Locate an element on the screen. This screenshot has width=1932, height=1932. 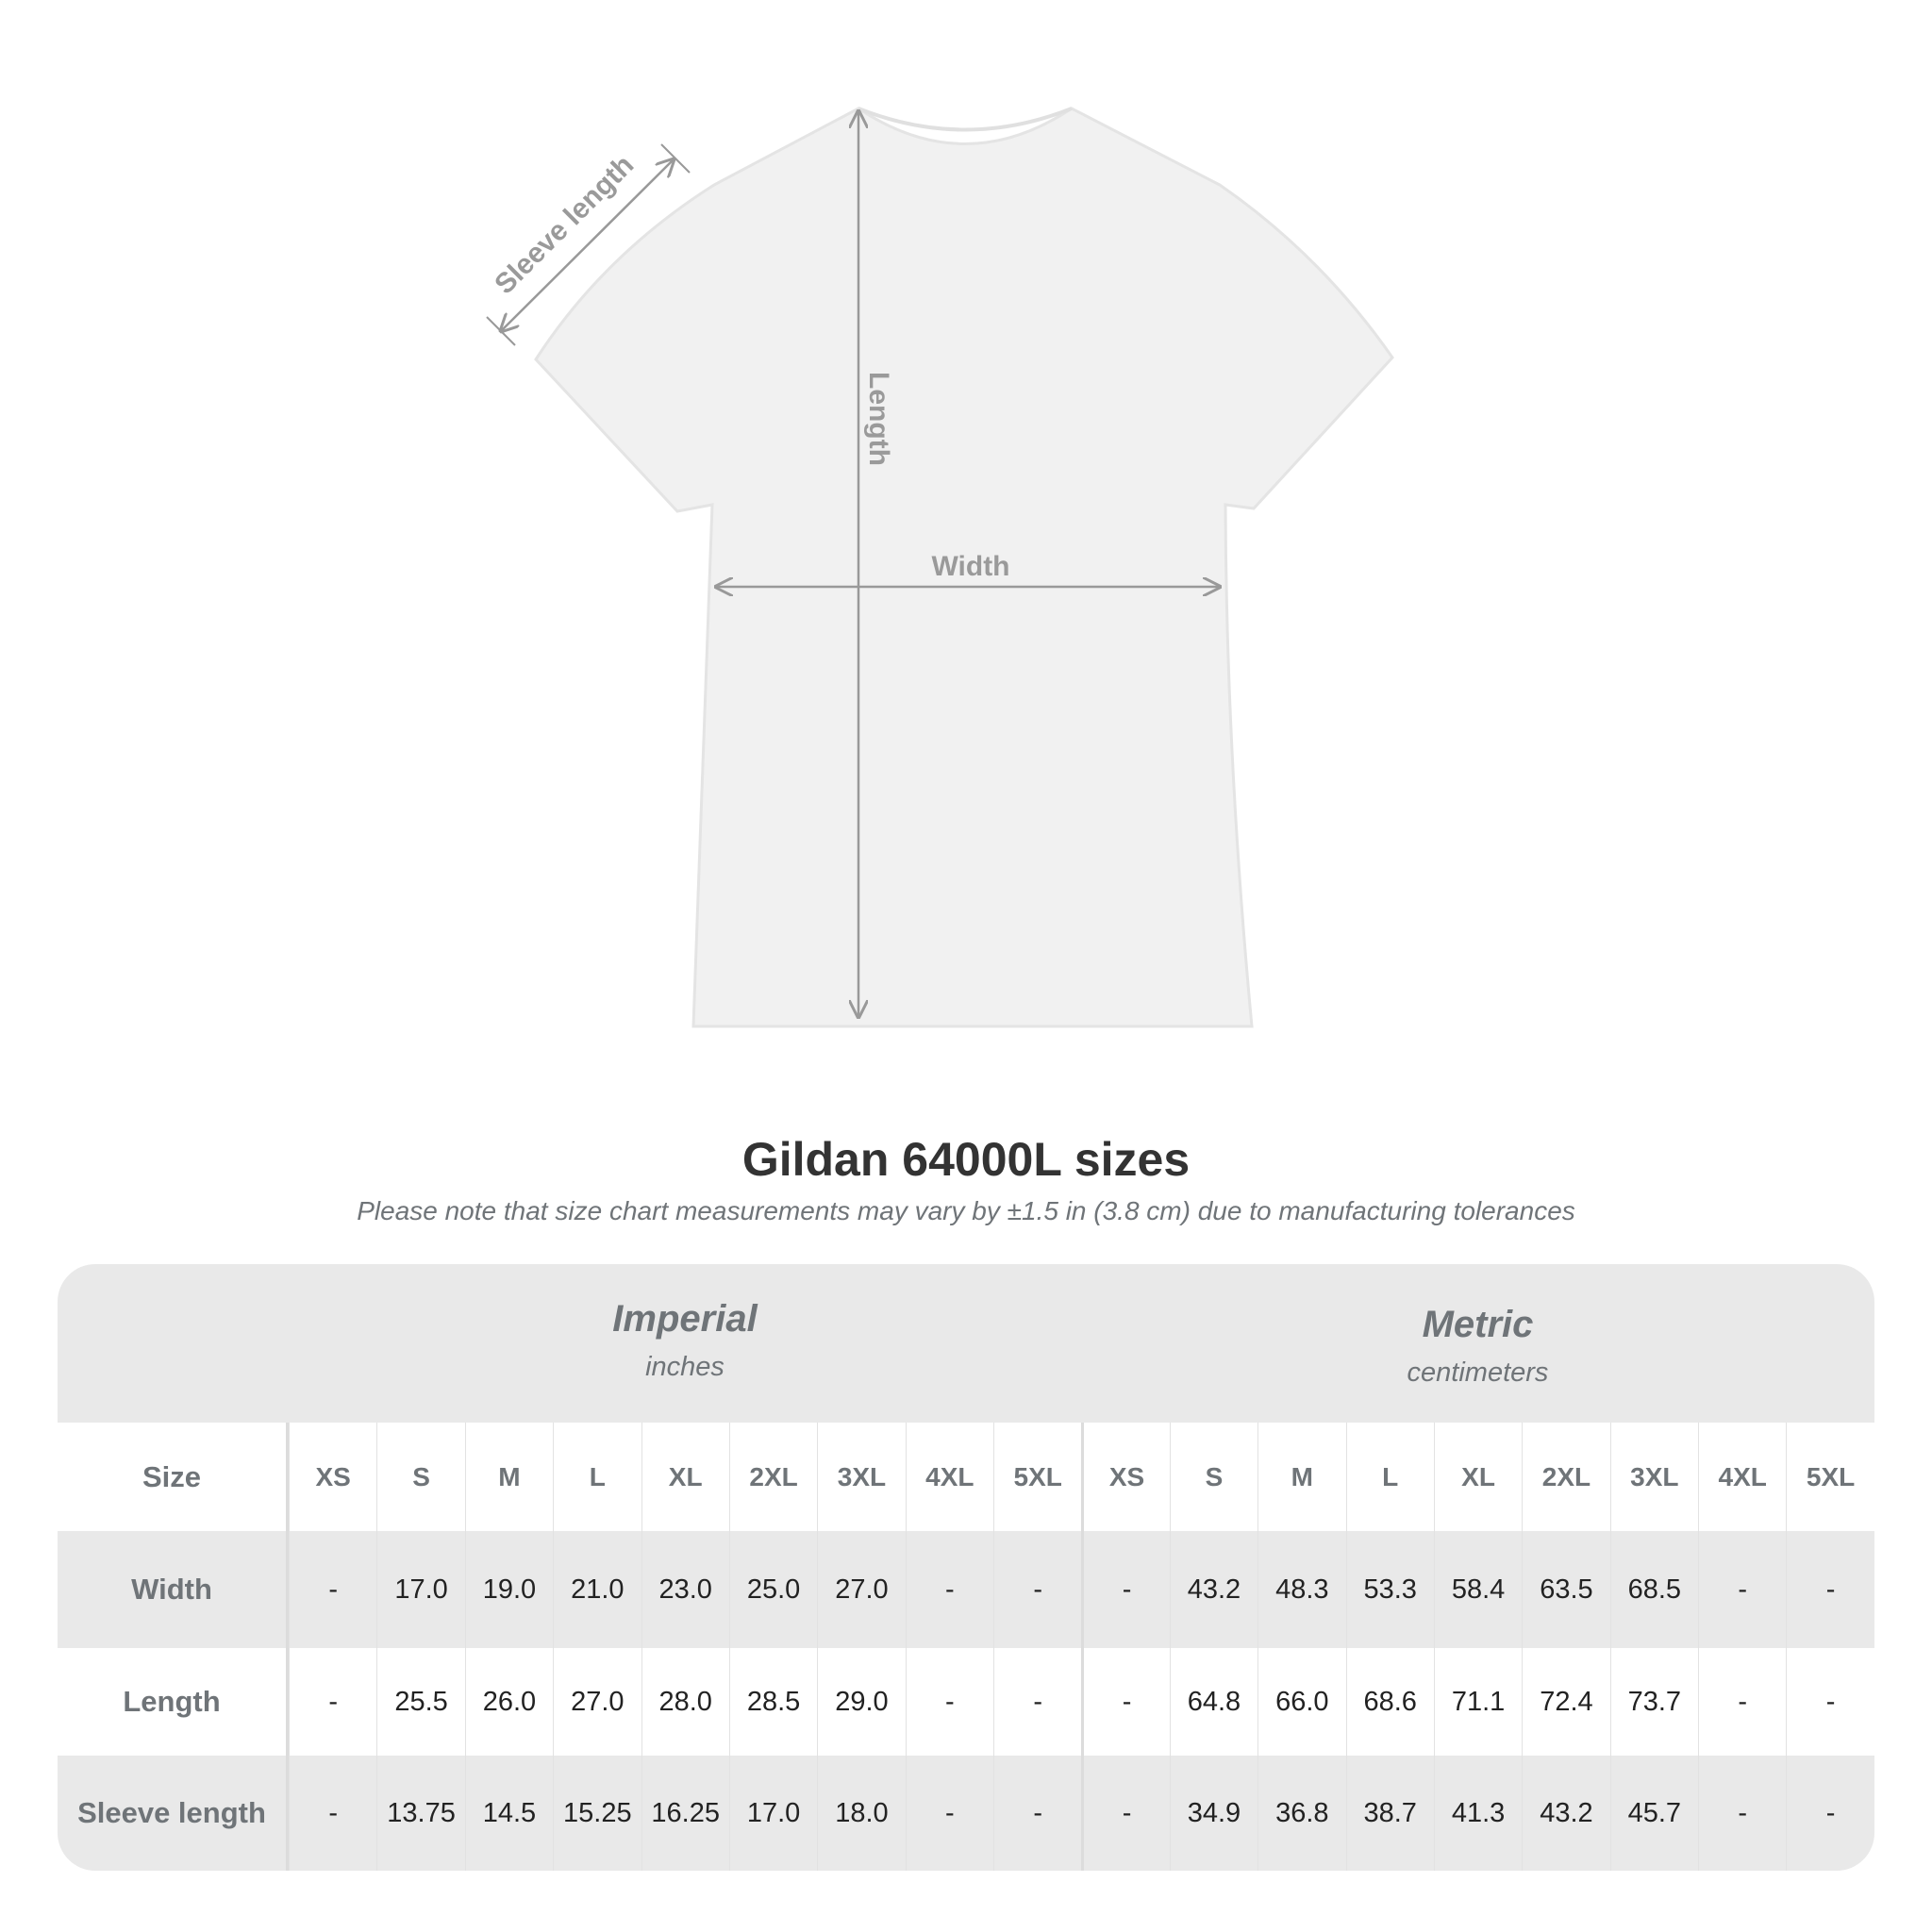
measurement-cell: 73.7 is located at coordinates (1653, 1702).